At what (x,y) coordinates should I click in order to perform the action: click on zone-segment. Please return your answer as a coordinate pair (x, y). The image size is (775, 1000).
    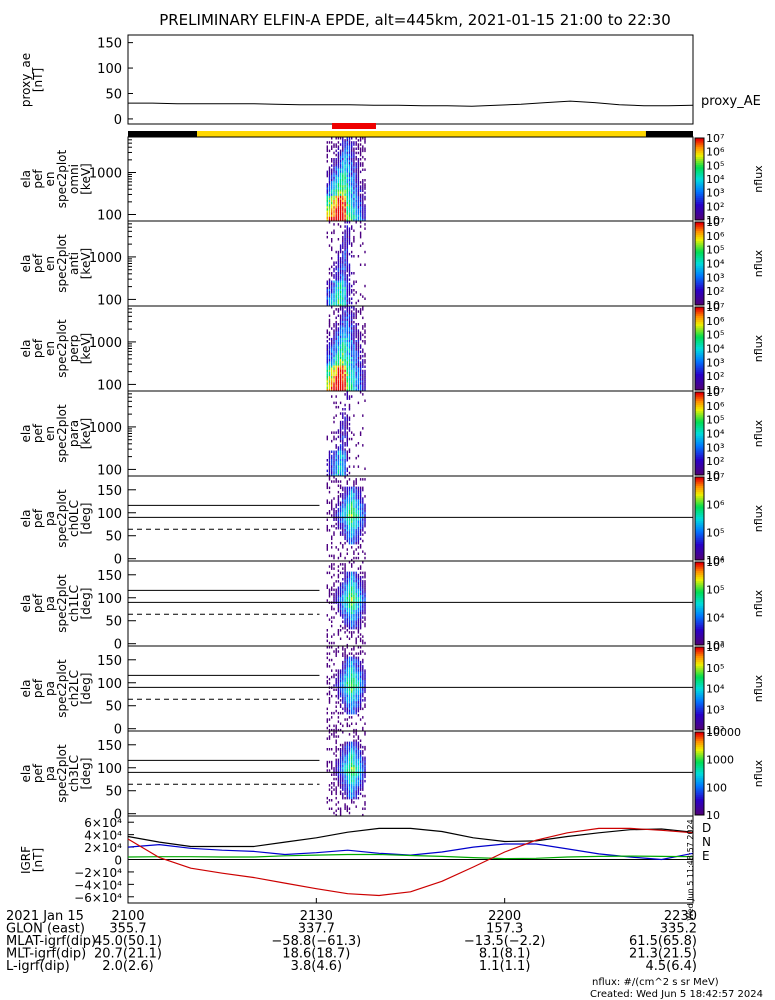
    Looking at the image, I should click on (163, 134).